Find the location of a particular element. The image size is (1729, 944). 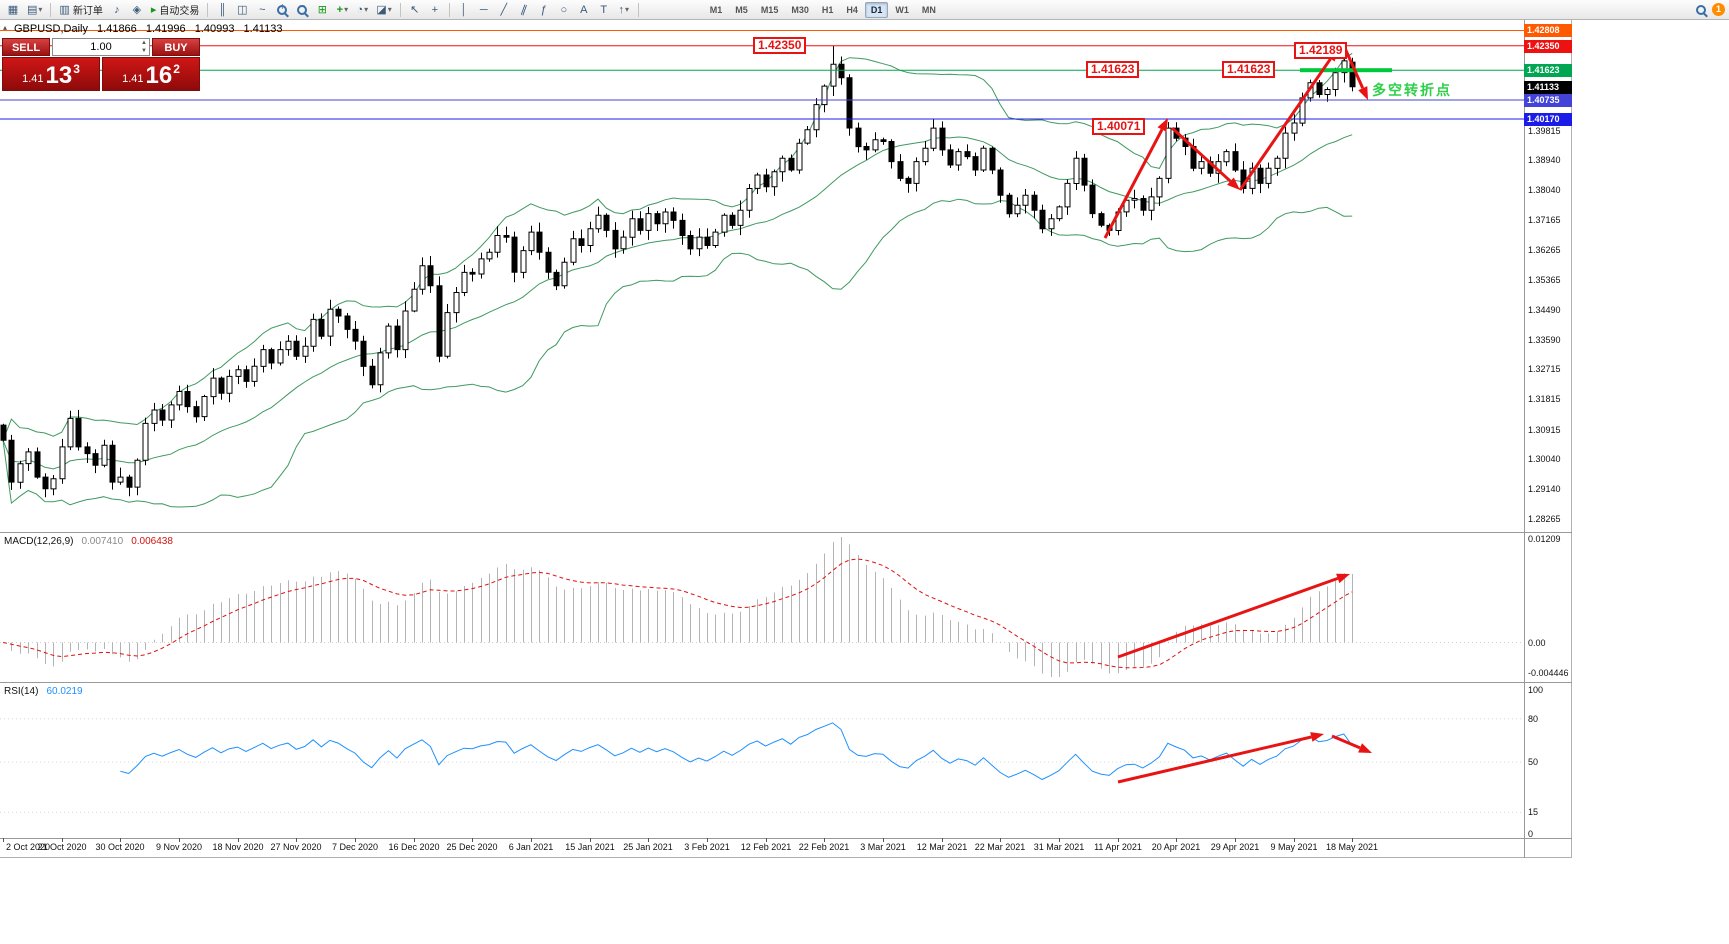

notifications-badge: 1 is located at coordinates (1718, 9).